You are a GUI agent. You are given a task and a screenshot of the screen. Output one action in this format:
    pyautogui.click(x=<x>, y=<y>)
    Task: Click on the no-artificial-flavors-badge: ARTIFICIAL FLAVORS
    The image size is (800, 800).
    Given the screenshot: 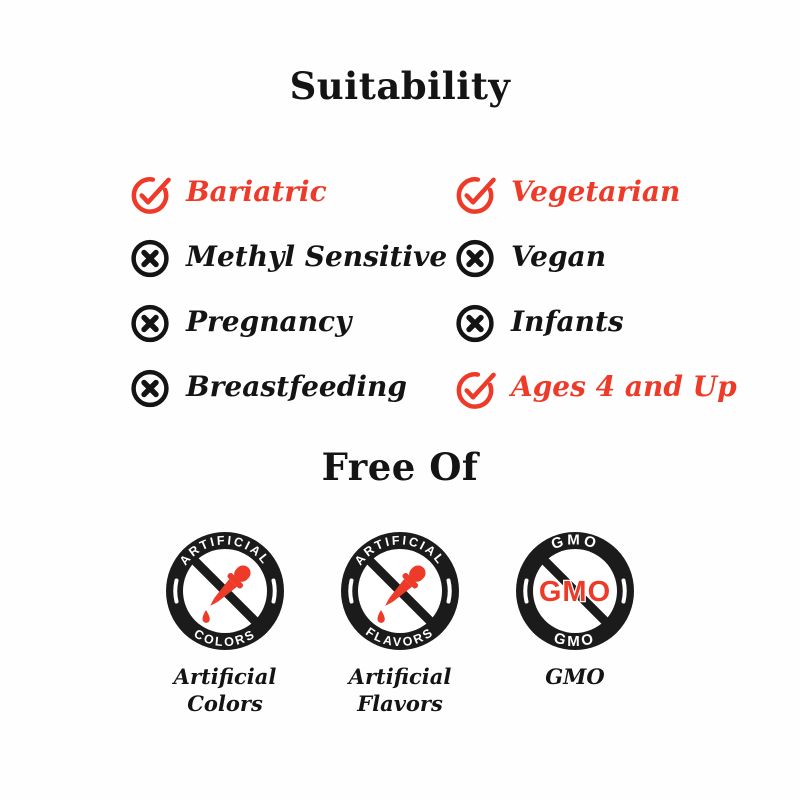 What is the action you would take?
    pyautogui.click(x=400, y=591)
    